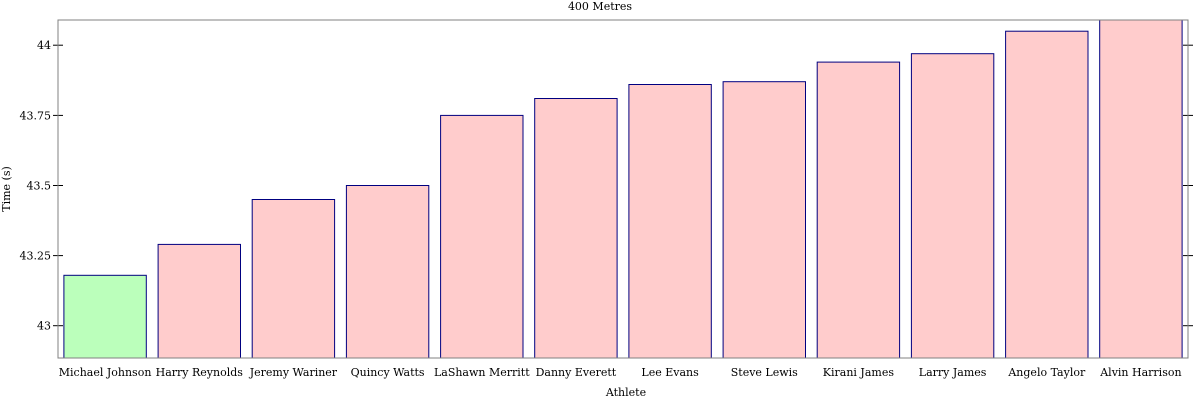  What do you see at coordinates (625, 392) in the screenshot?
I see `x-axis-title: Athlete` at bounding box center [625, 392].